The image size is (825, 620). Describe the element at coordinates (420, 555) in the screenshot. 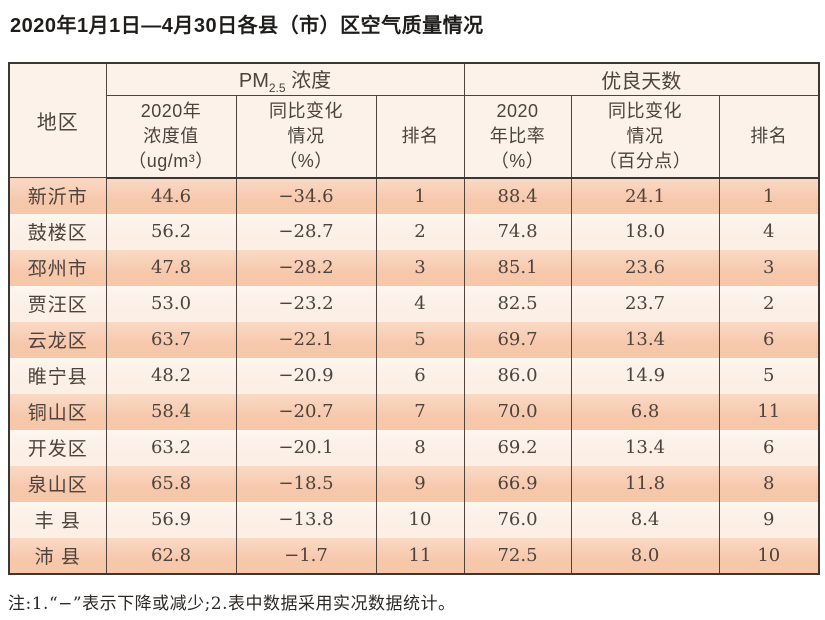

I see `pm-rank-cell: 11` at that location.